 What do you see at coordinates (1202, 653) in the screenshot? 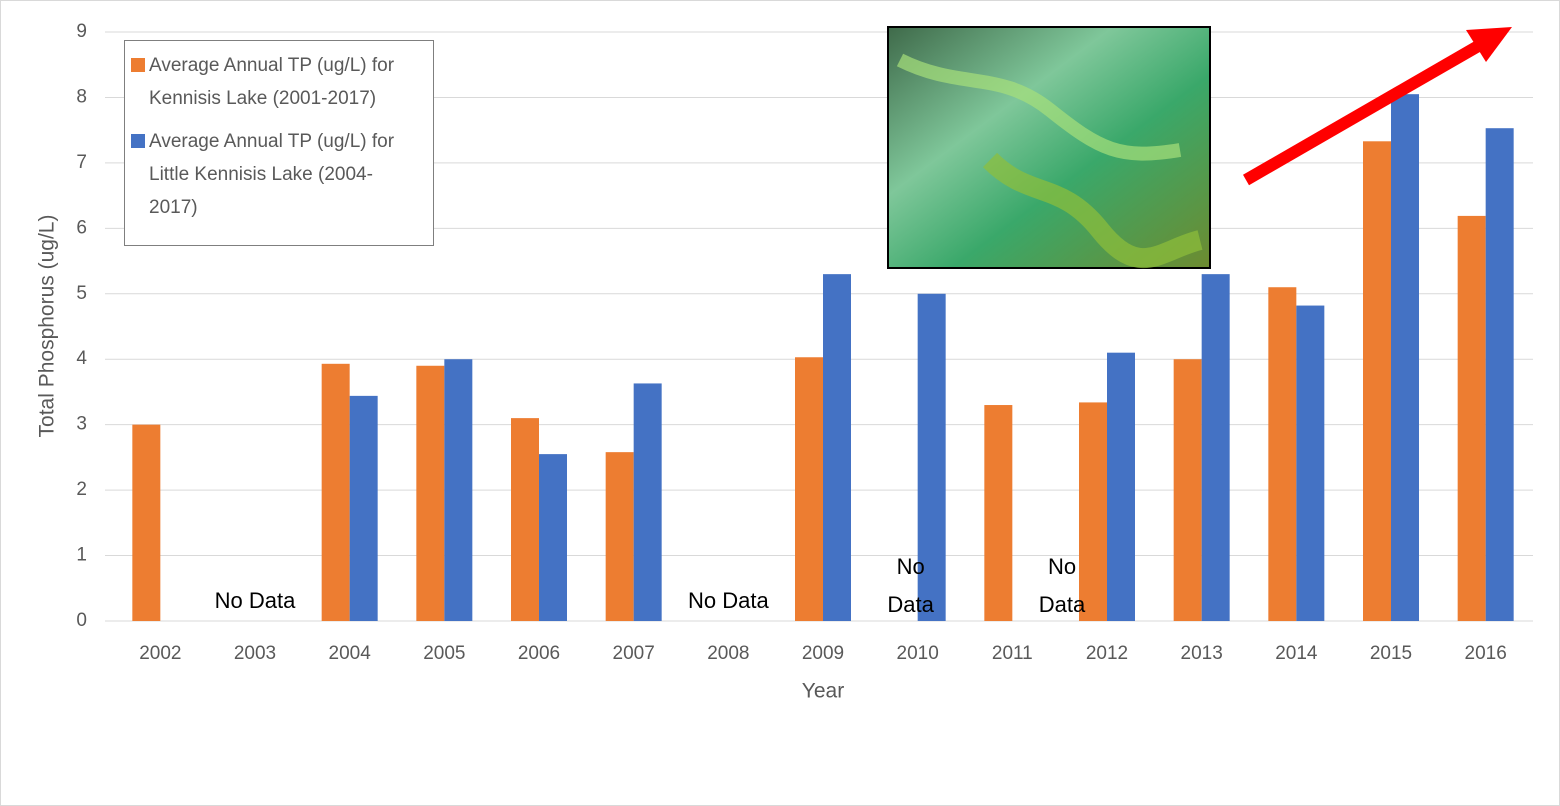
I see `x-tick-label: 2013` at bounding box center [1202, 653].